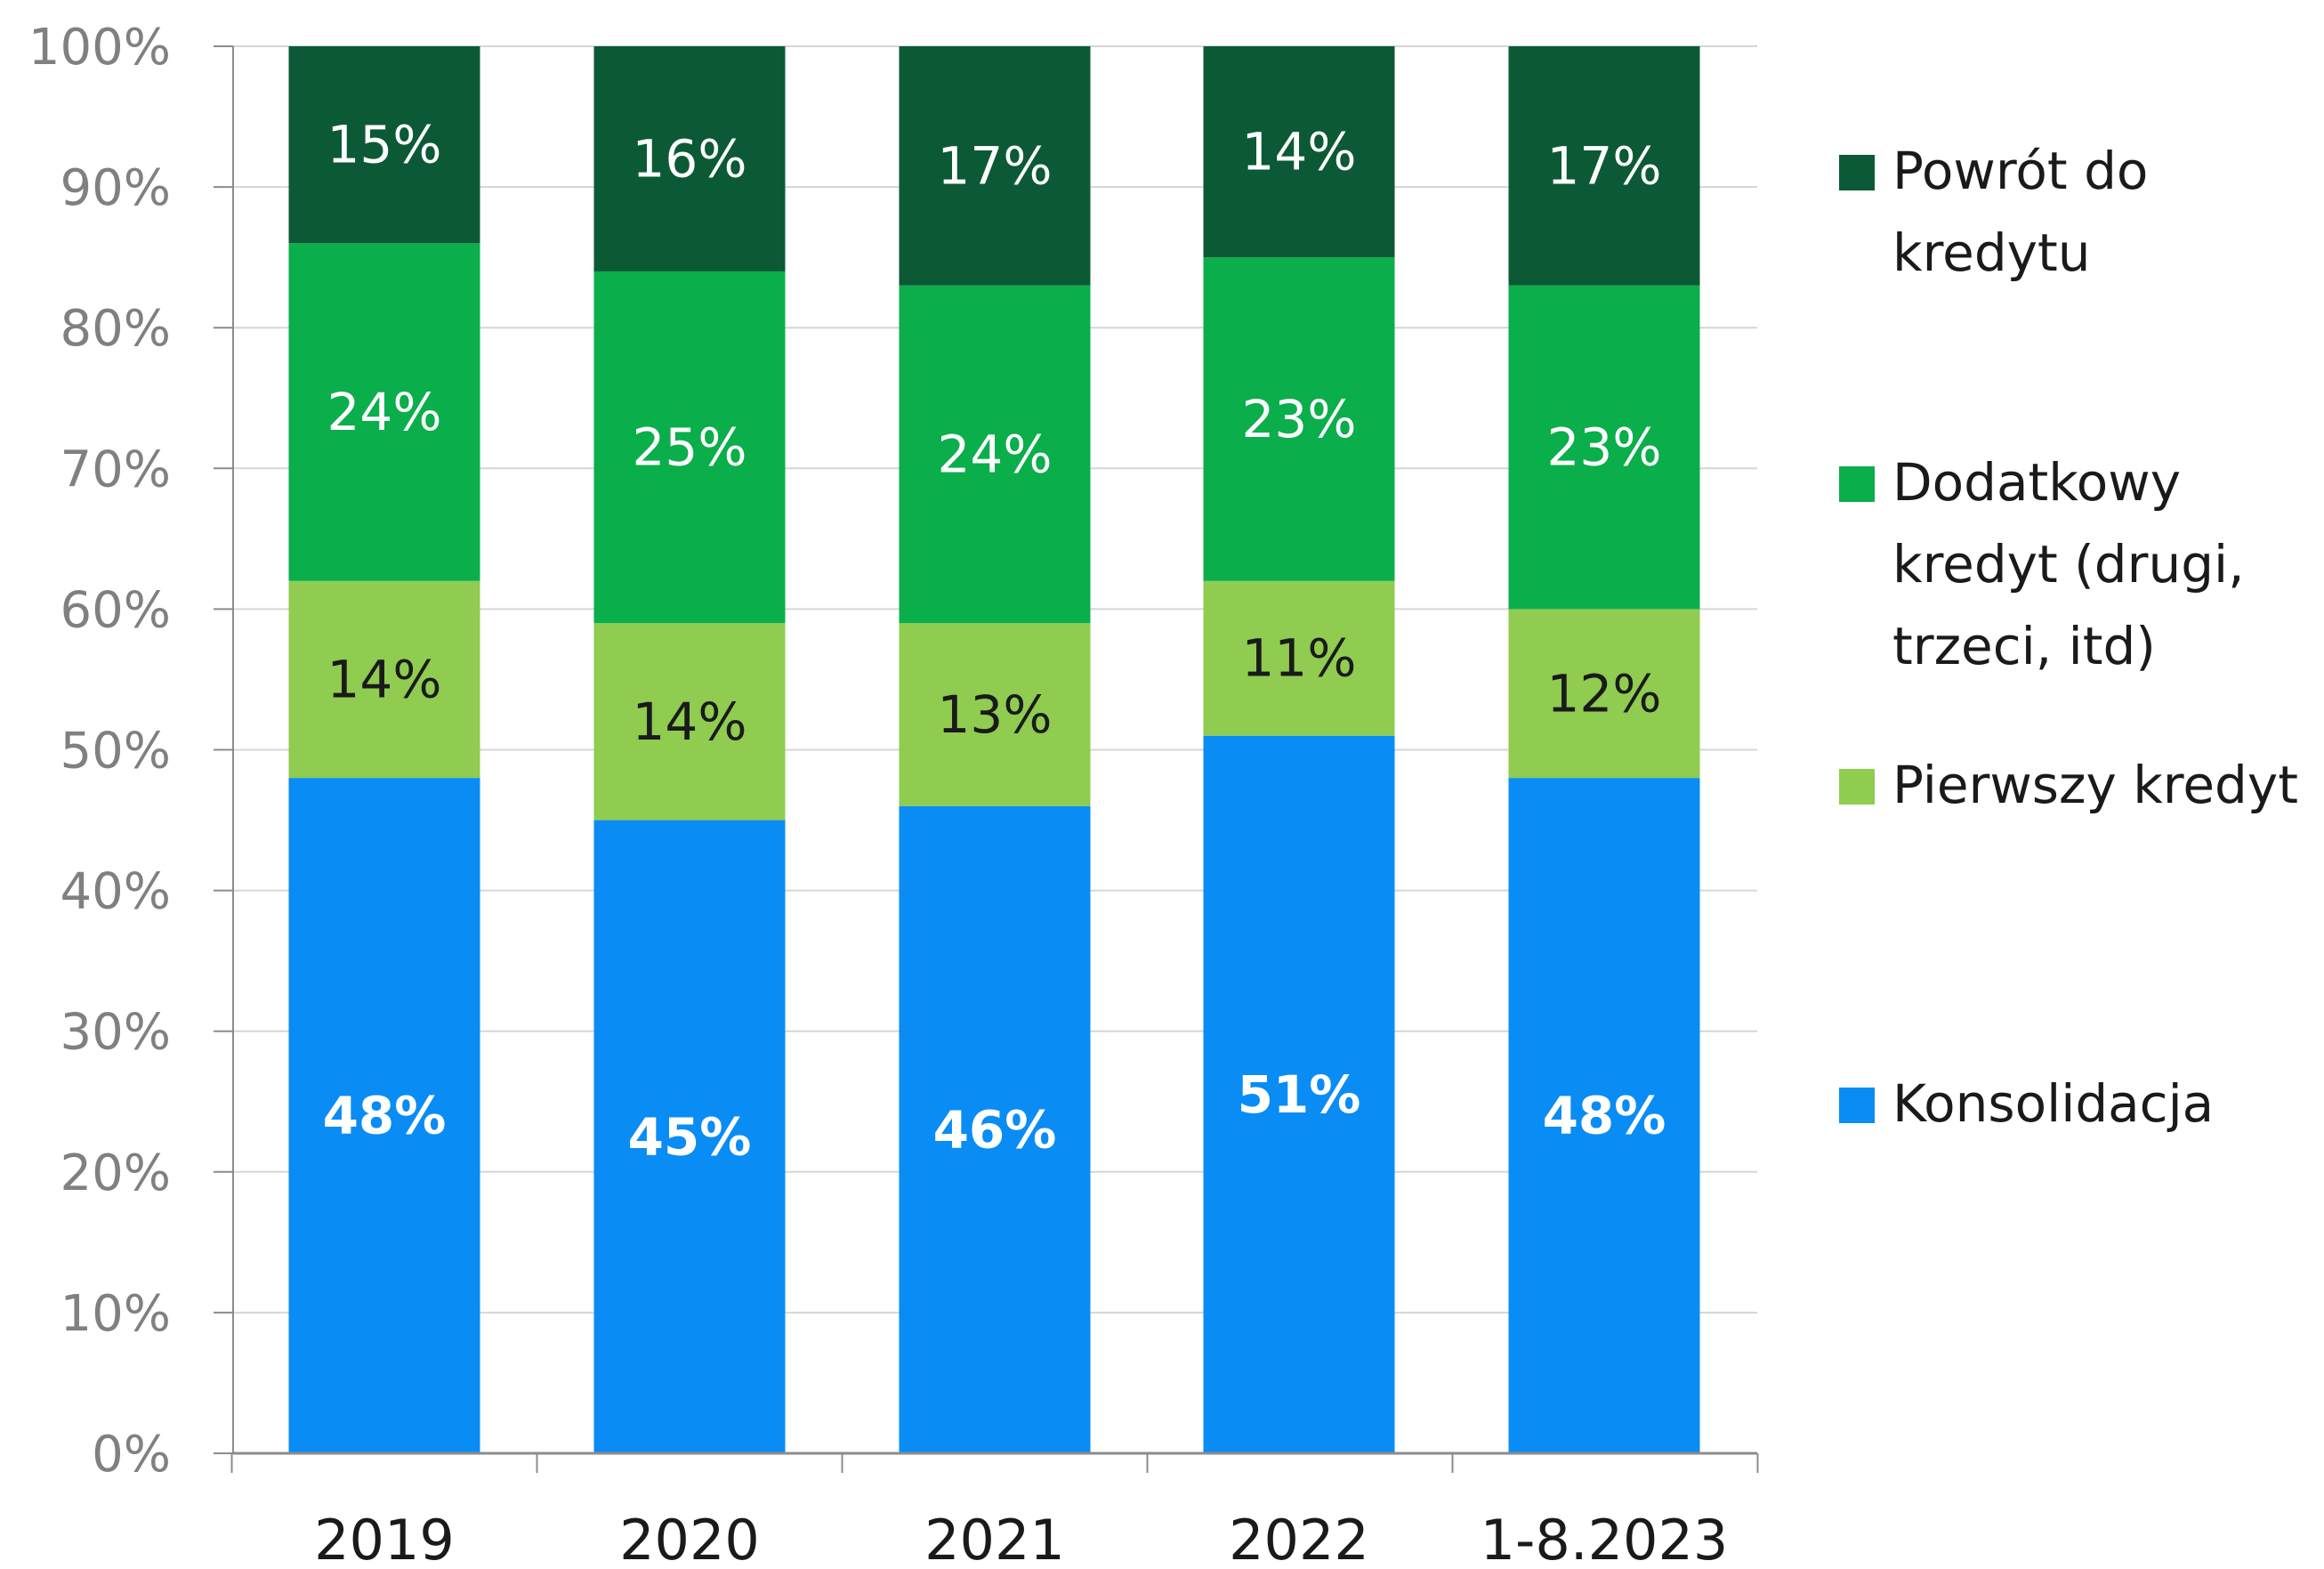  What do you see at coordinates (99, 48) in the screenshot?
I see `y-tick-label: 100%` at bounding box center [99, 48].